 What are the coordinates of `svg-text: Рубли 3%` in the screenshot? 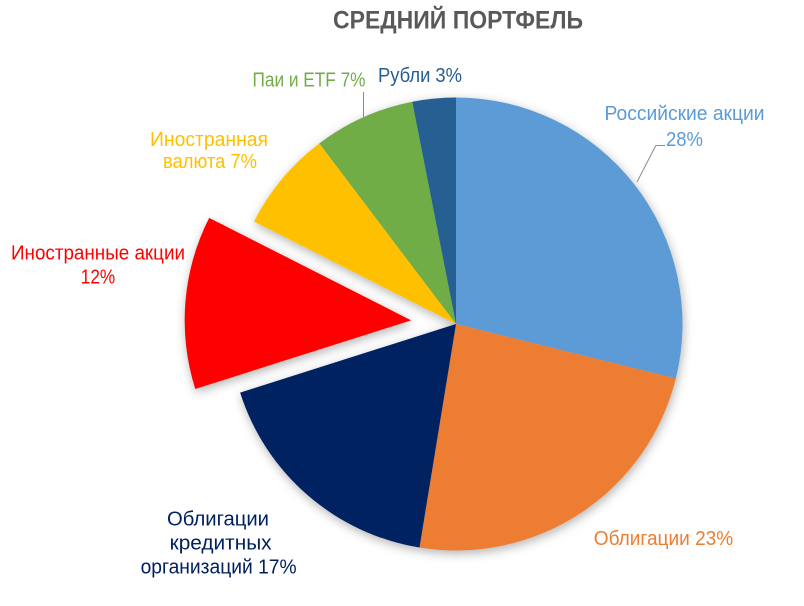 It's located at (420, 76).